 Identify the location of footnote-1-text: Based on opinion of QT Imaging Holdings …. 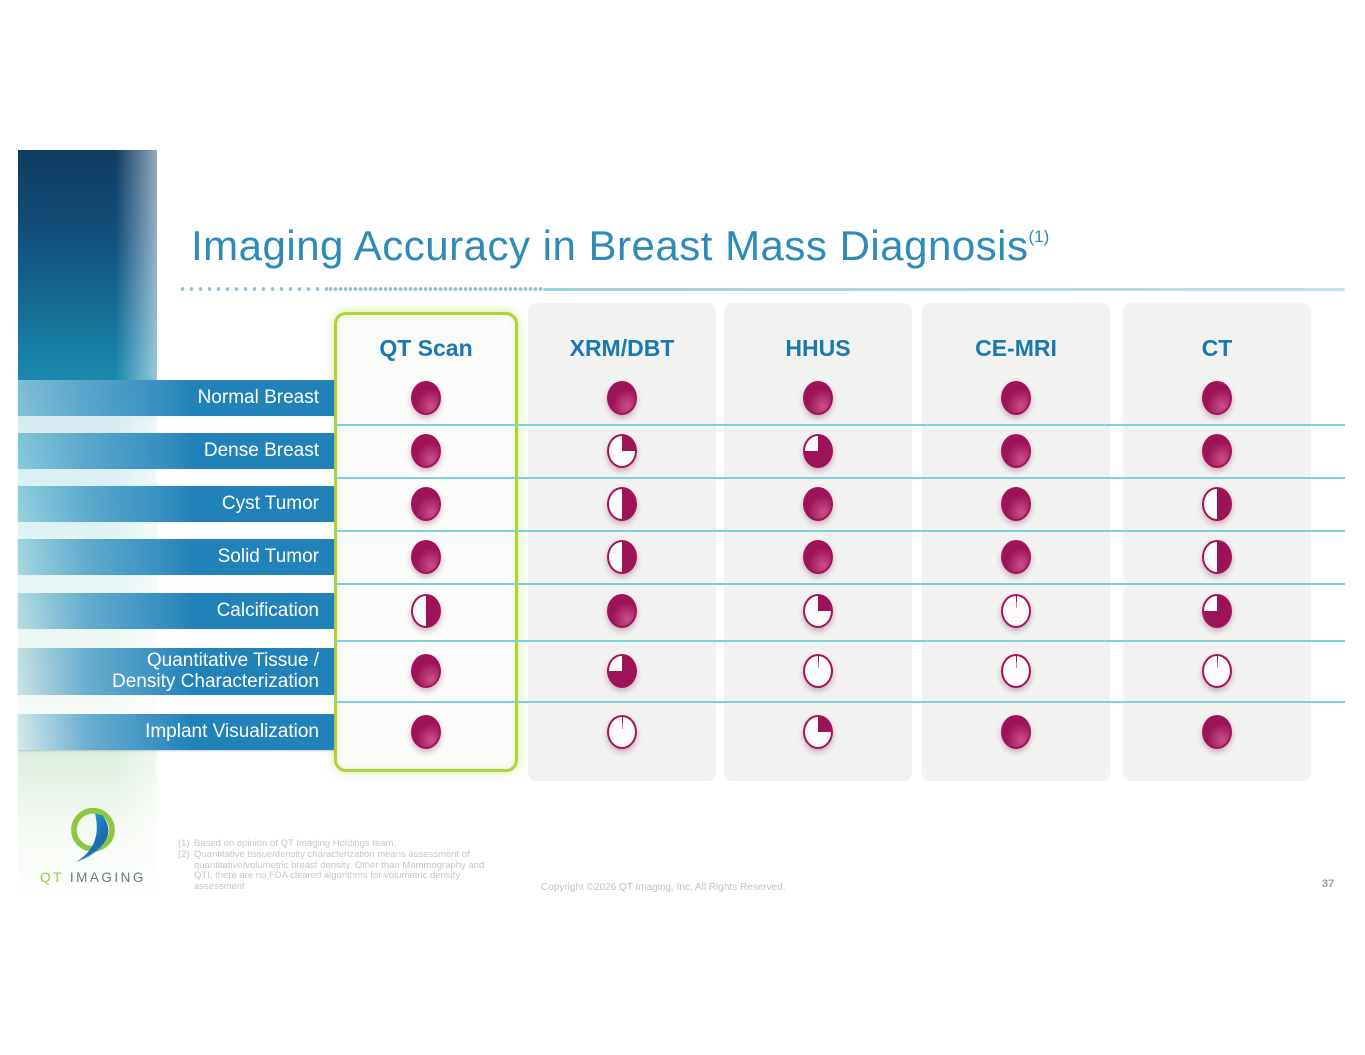
(295, 843).